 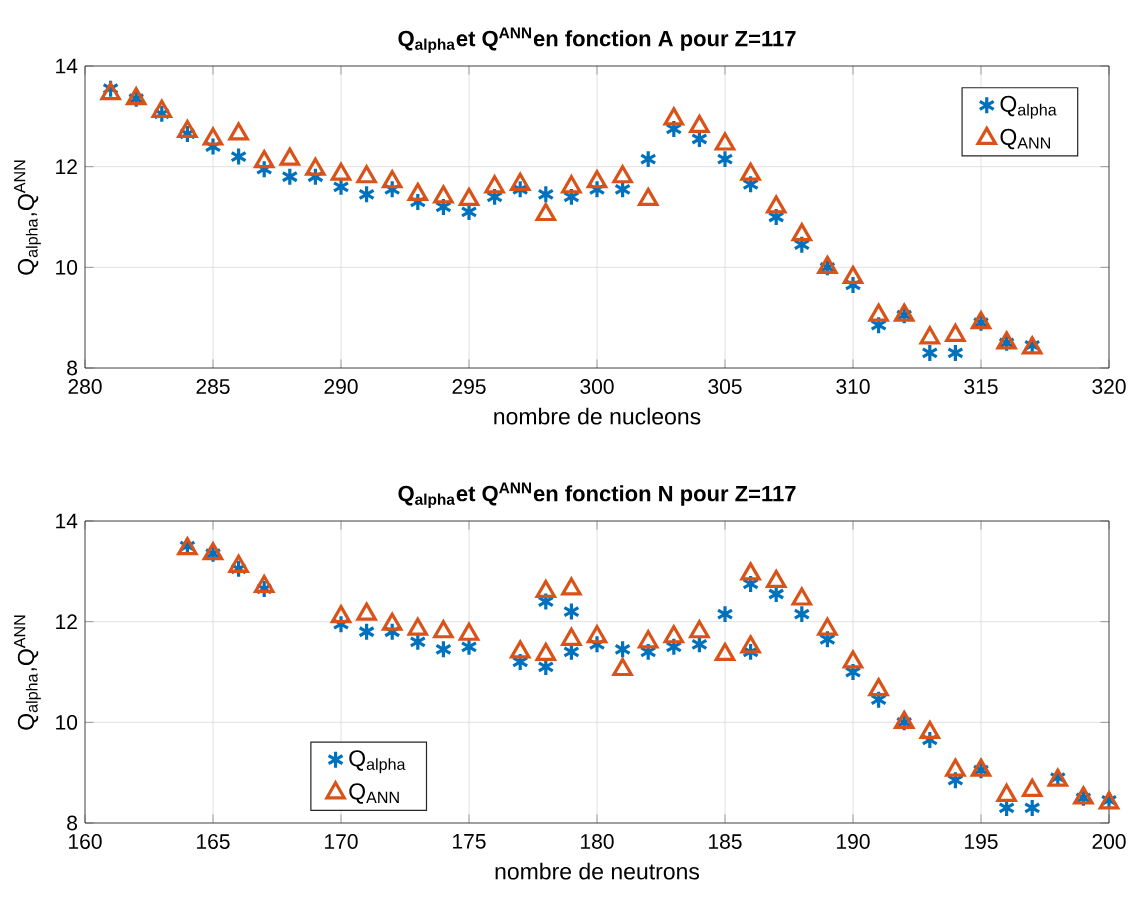 What do you see at coordinates (981, 386) in the screenshot?
I see `x-tick-label: 315` at bounding box center [981, 386].